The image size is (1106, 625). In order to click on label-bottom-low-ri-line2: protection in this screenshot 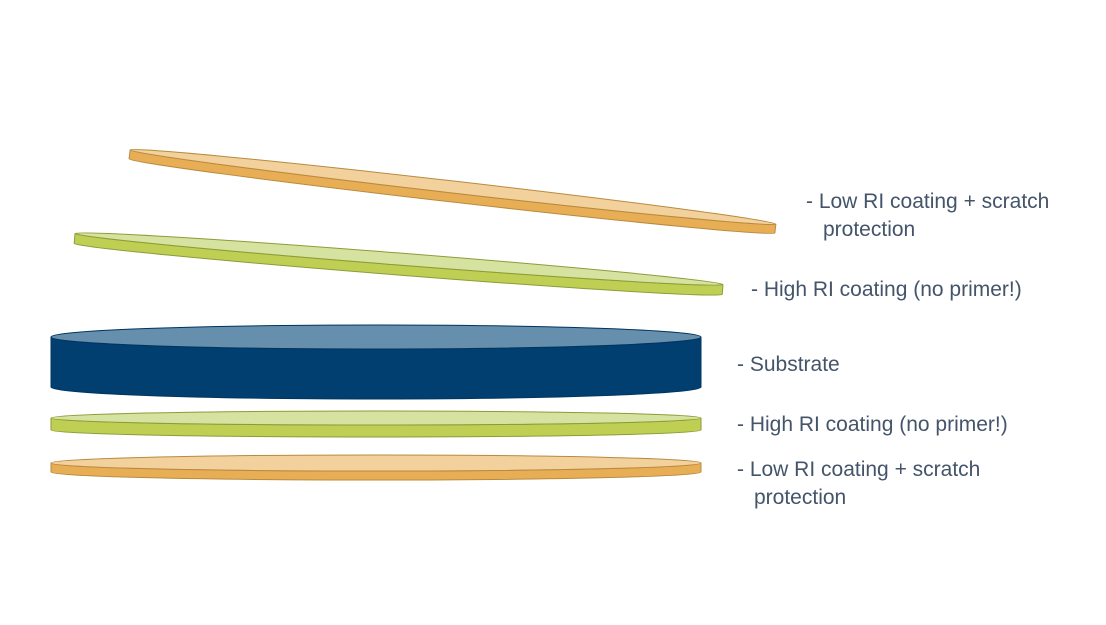, I will do `click(800, 497)`.